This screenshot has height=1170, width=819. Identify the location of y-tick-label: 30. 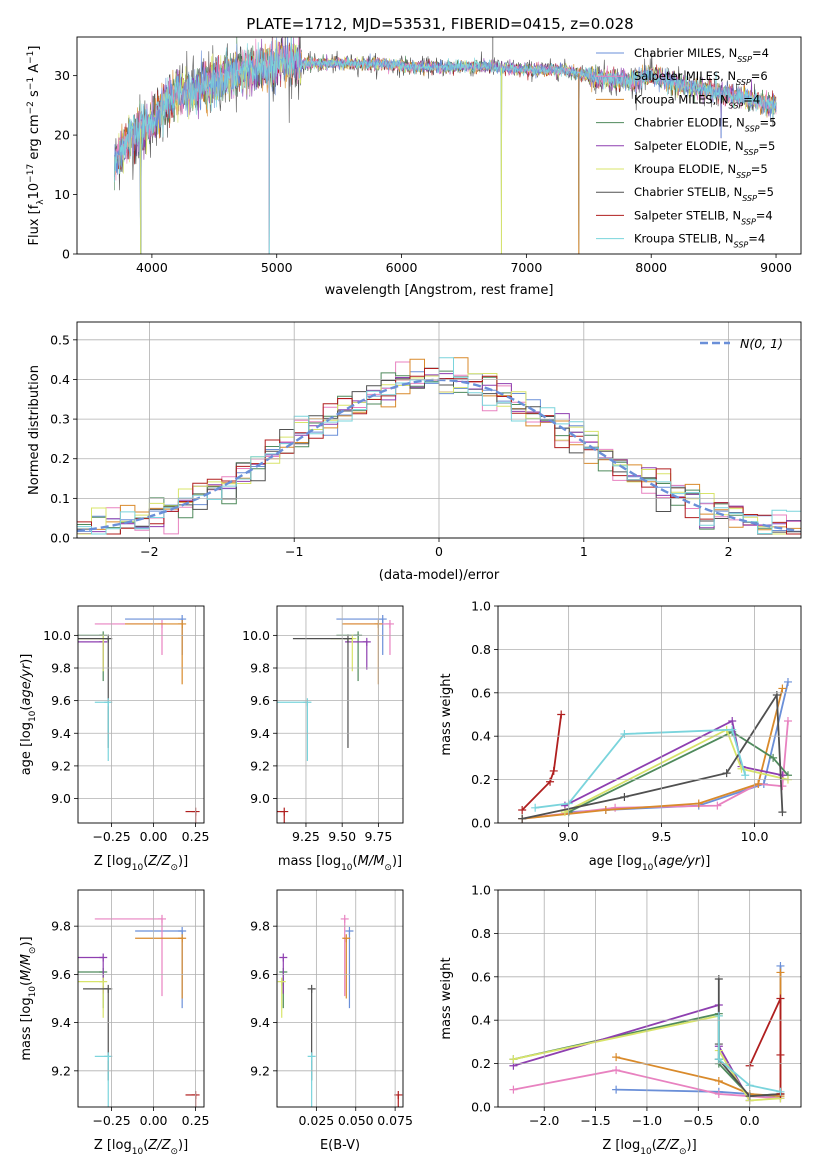
(62, 75).